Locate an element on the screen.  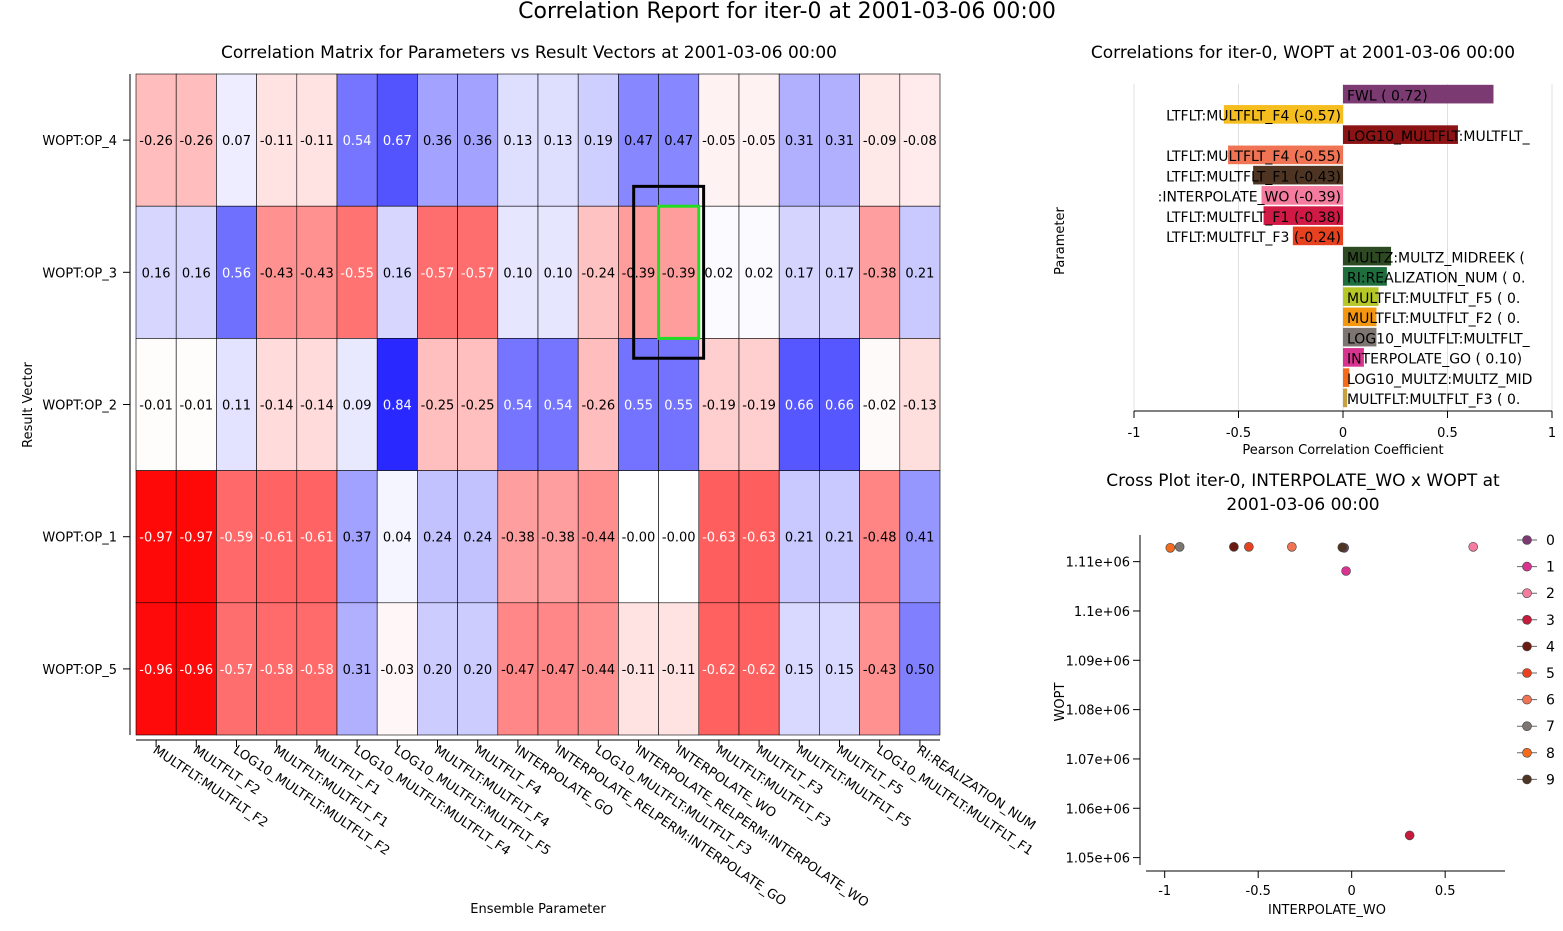
heatmap-cell-label: -0.62 is located at coordinates (759, 670).